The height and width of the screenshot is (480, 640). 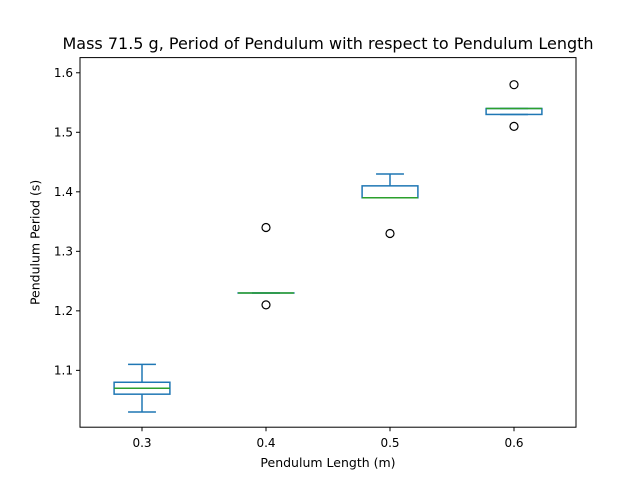 I want to click on x-axis-label: Pendulum Length (m), so click(x=327, y=462).